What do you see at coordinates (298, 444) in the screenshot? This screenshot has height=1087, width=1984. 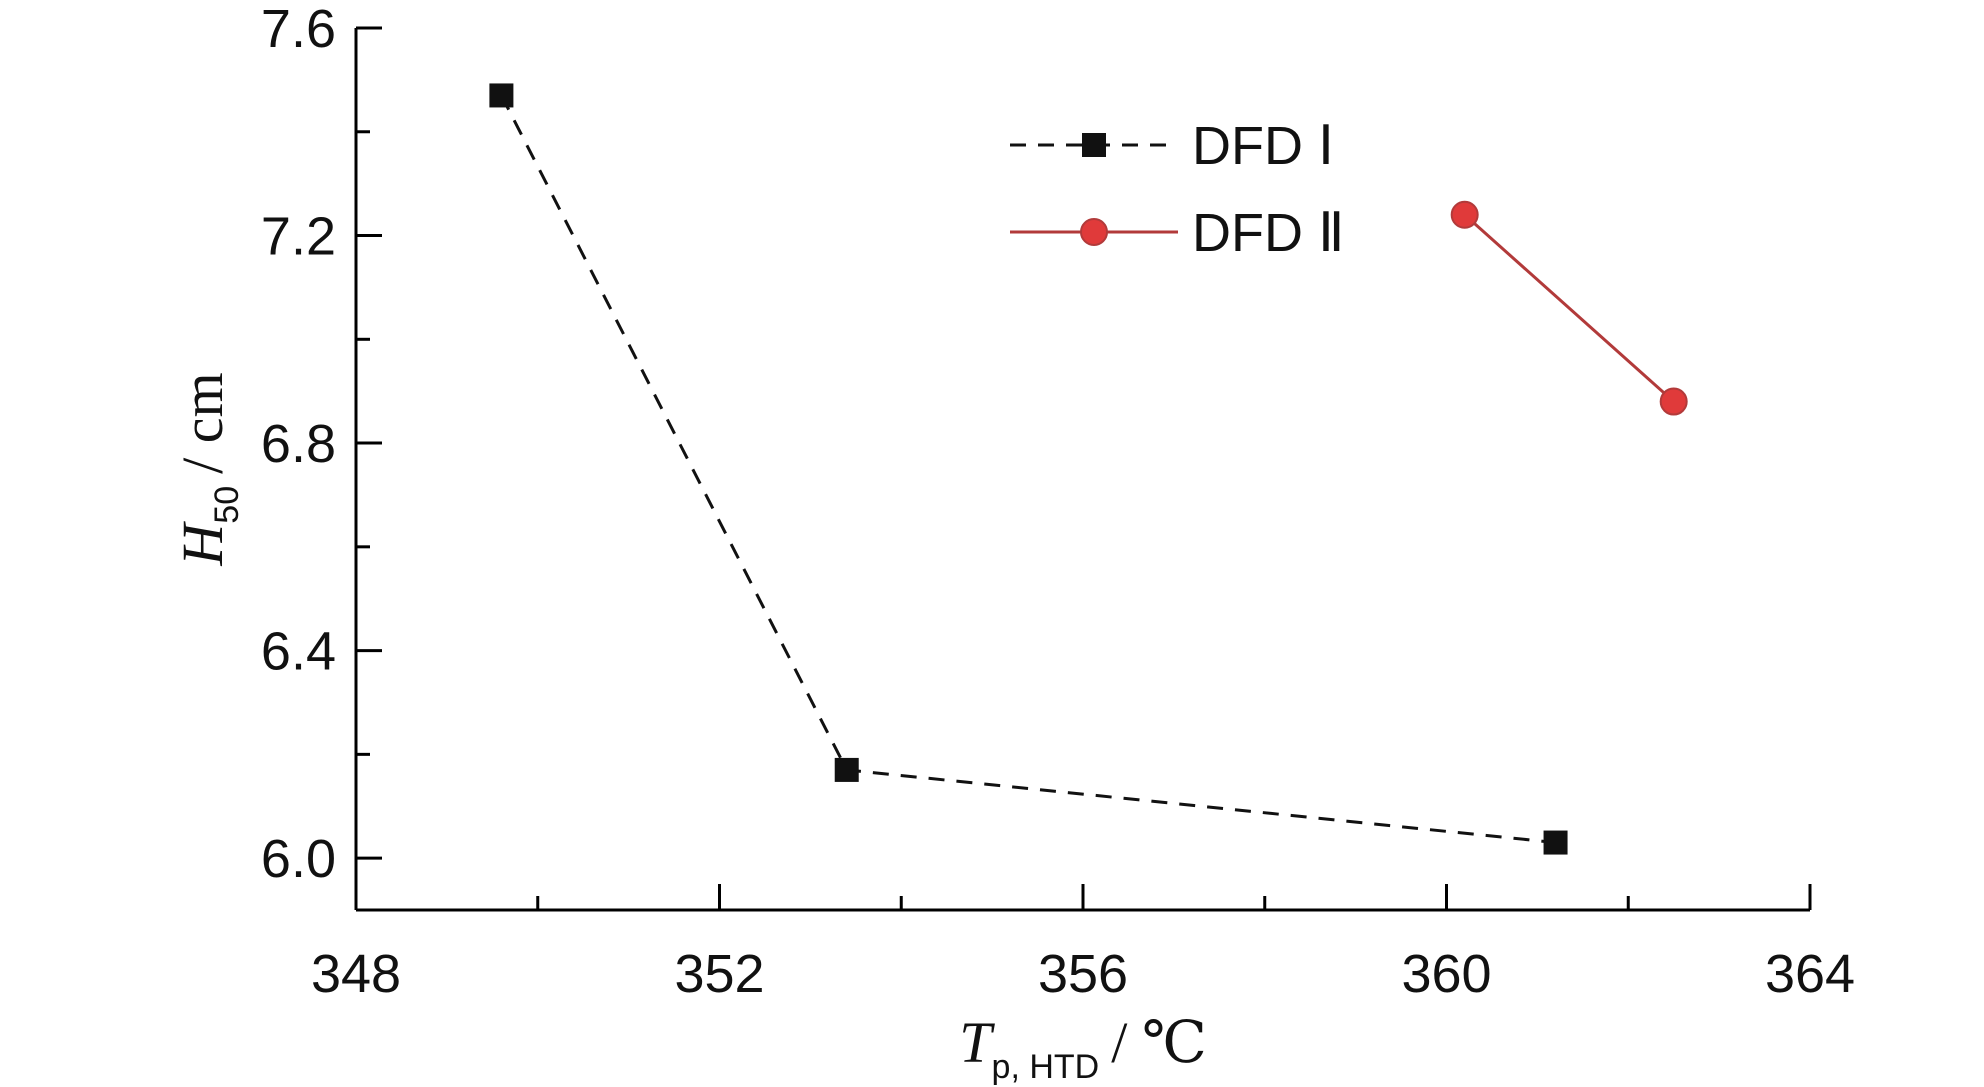 I see `y-tick-label: 6.8` at bounding box center [298, 444].